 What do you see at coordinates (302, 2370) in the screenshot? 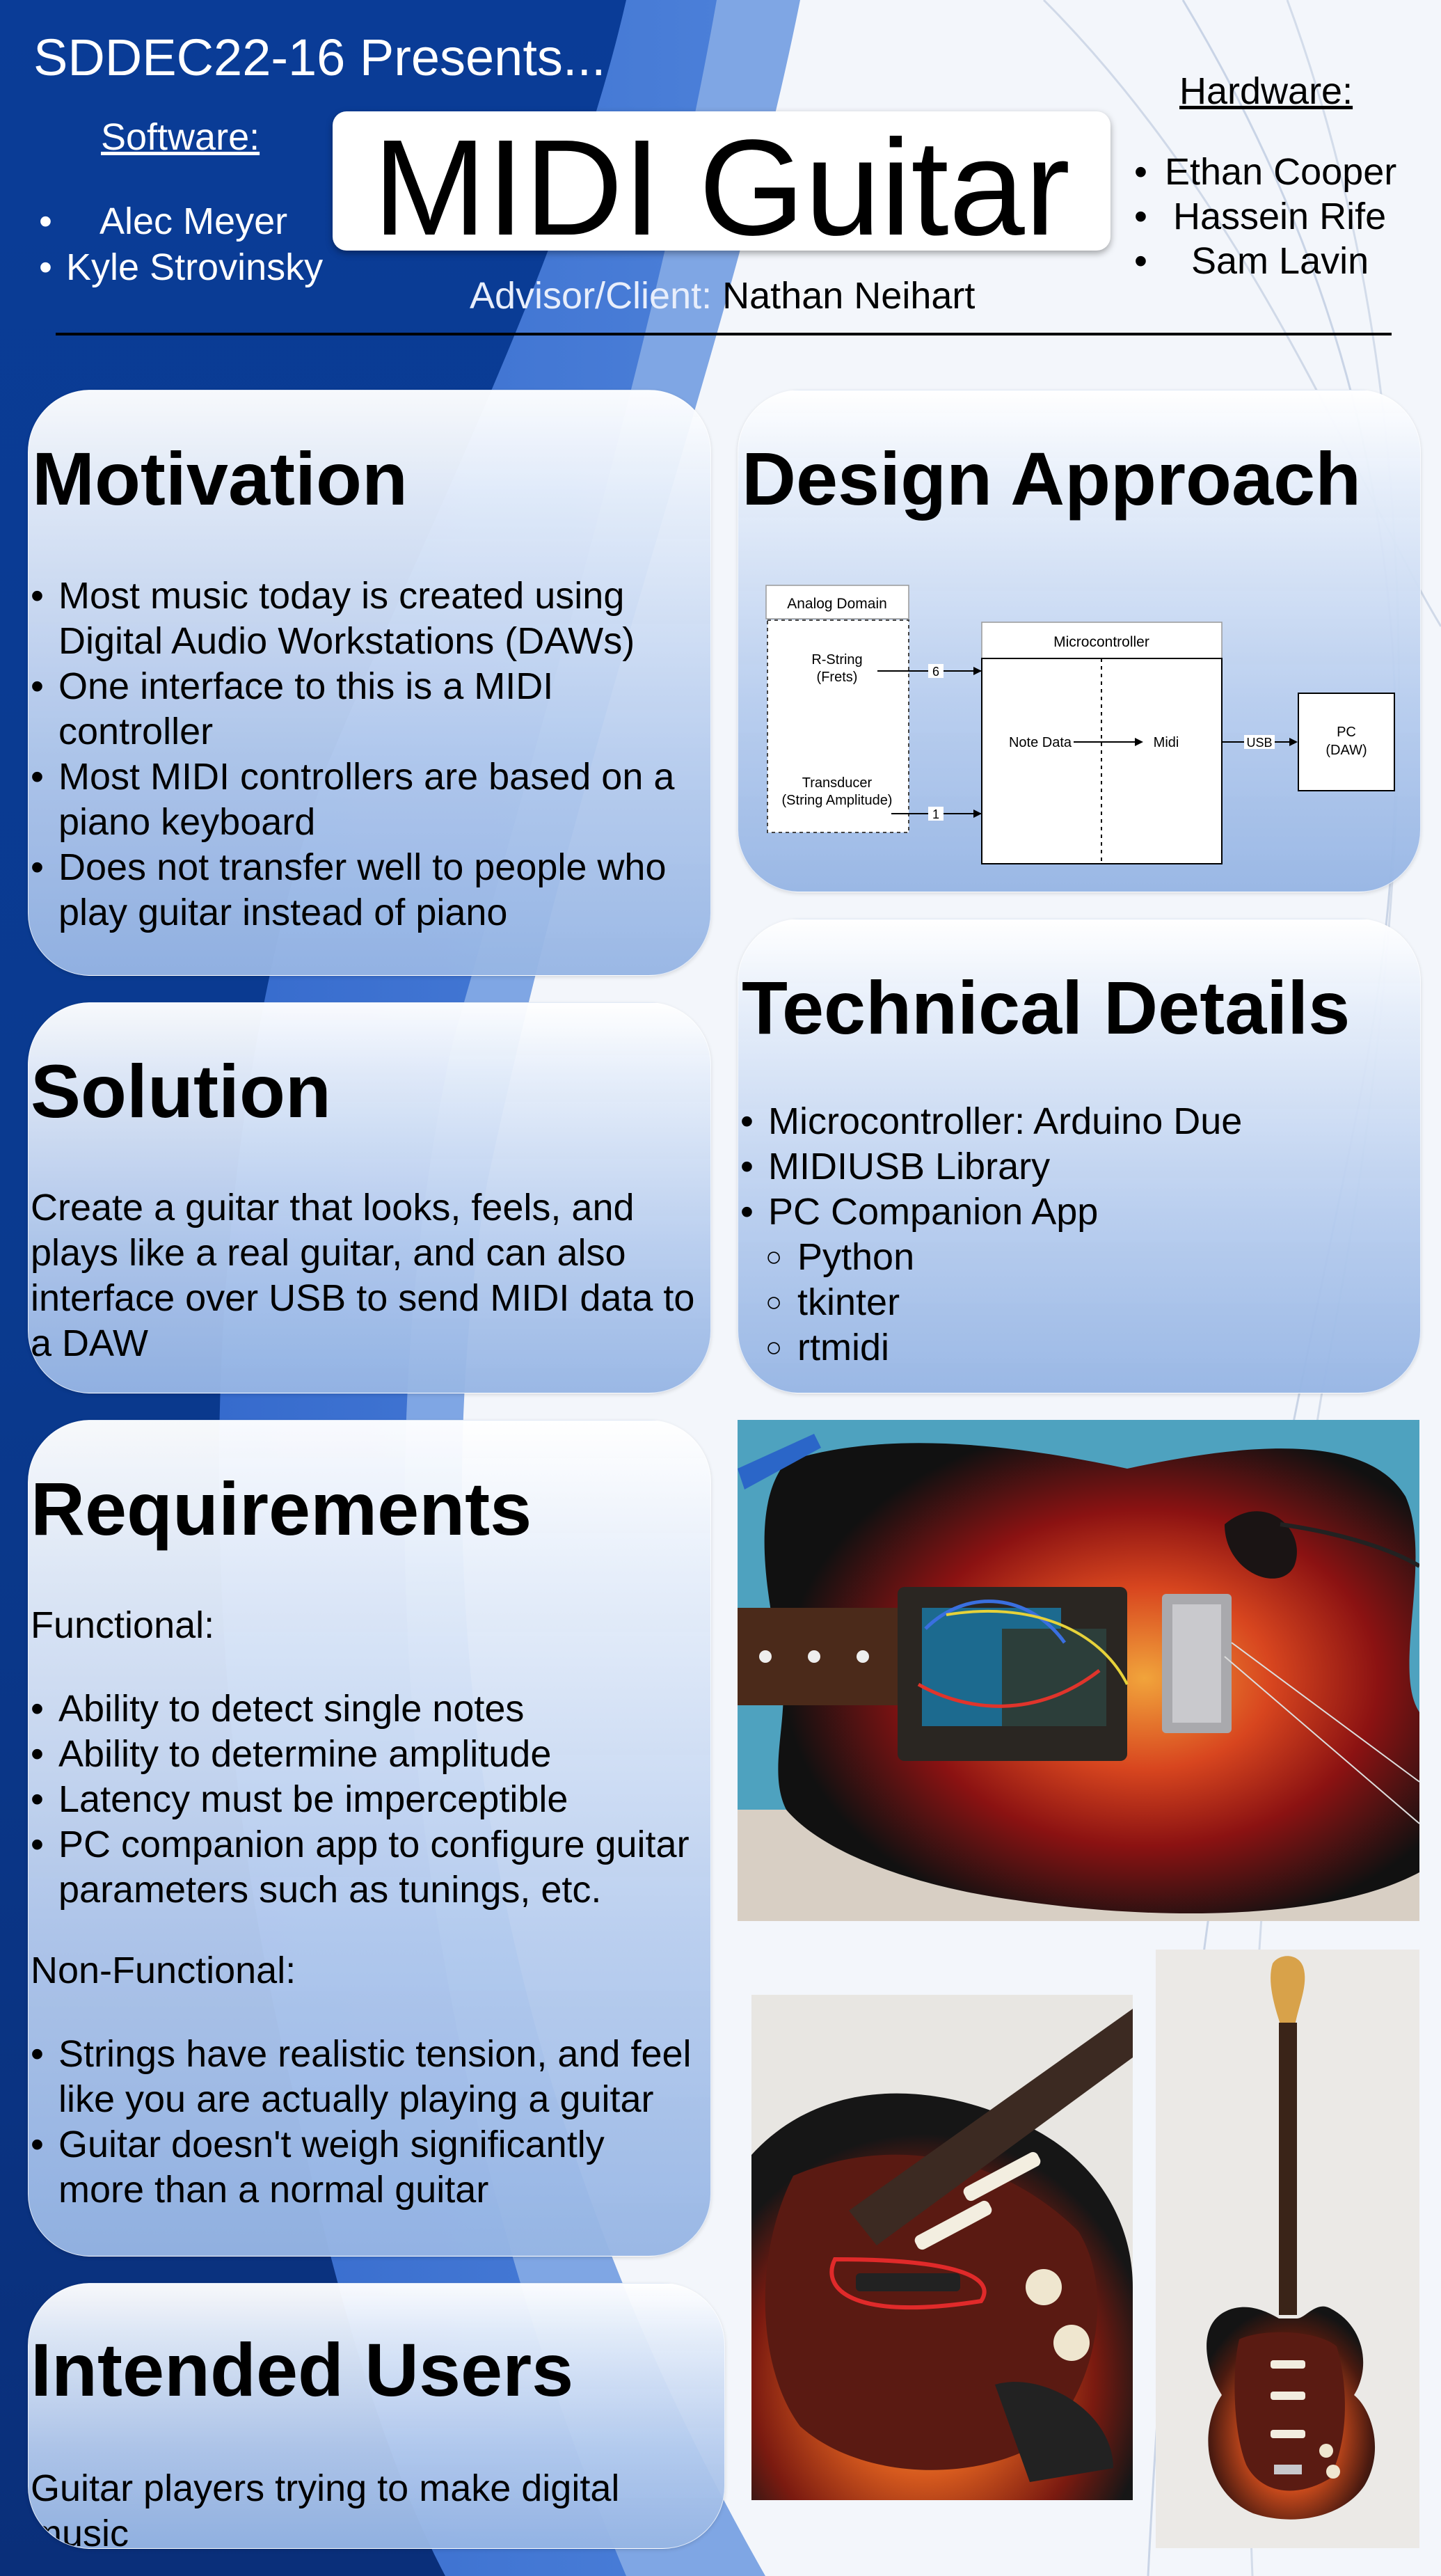
I see `intended-users-title: Intended Users` at bounding box center [302, 2370].